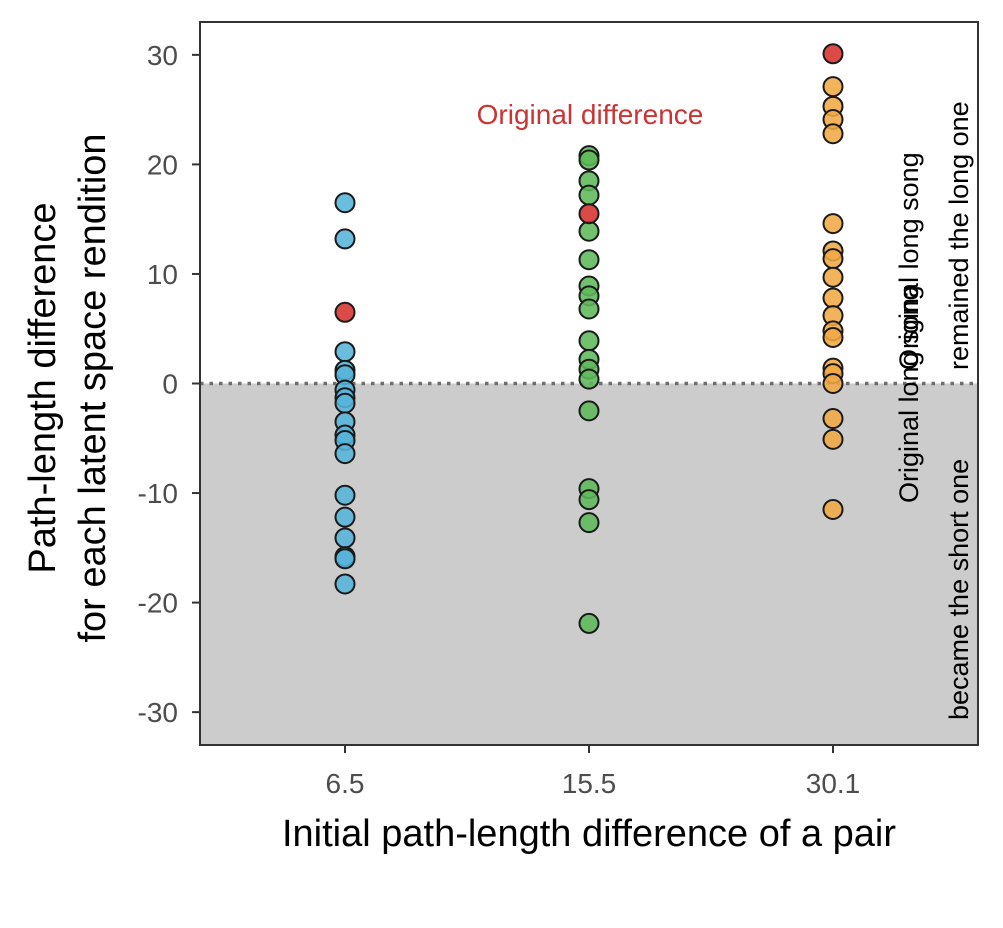 Image resolution: width=1003 pixels, height=928 pixels. I want to click on y-tick-label: 10, so click(162, 274).